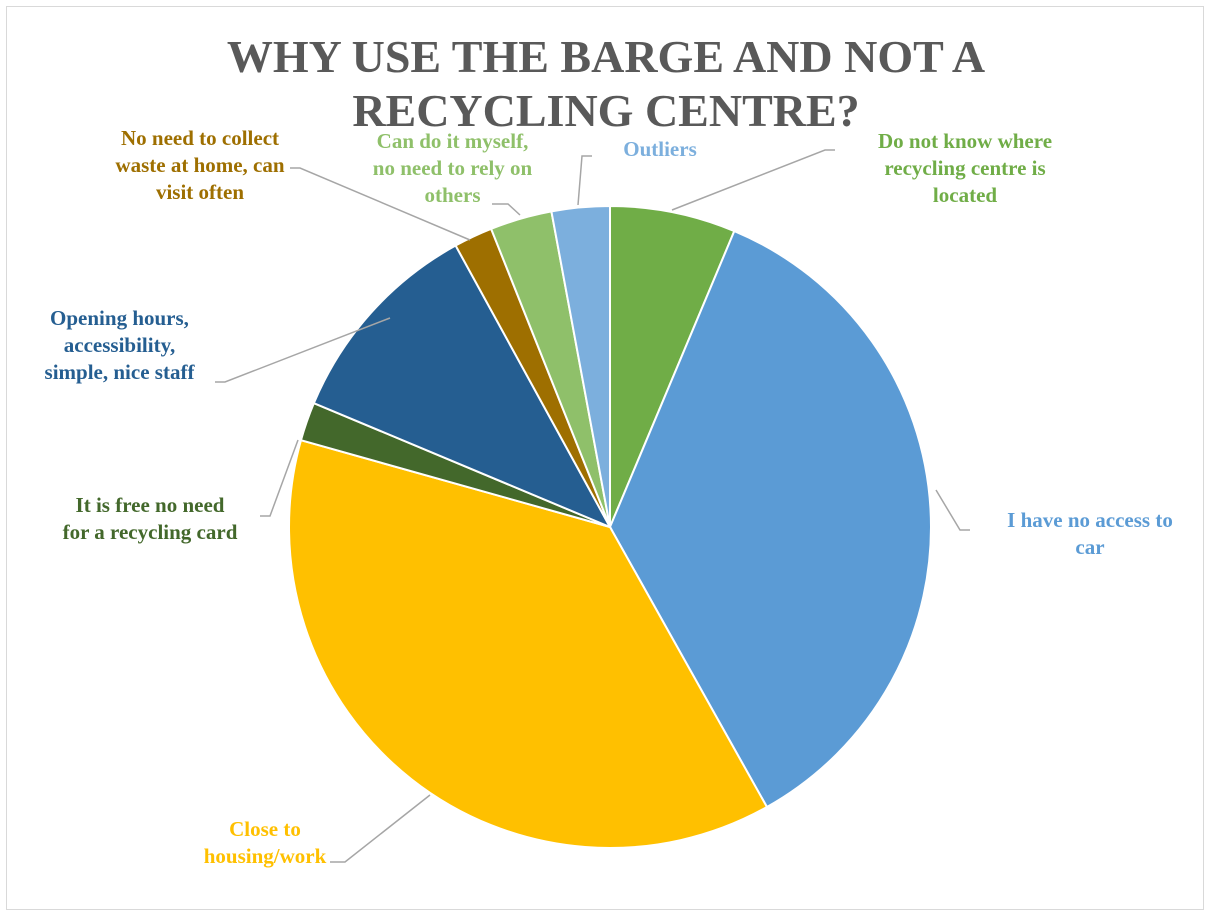 The height and width of the screenshot is (918, 1212). Describe the element at coordinates (1090, 533) in the screenshot. I see `slice-label-1: I have no access to car` at that location.